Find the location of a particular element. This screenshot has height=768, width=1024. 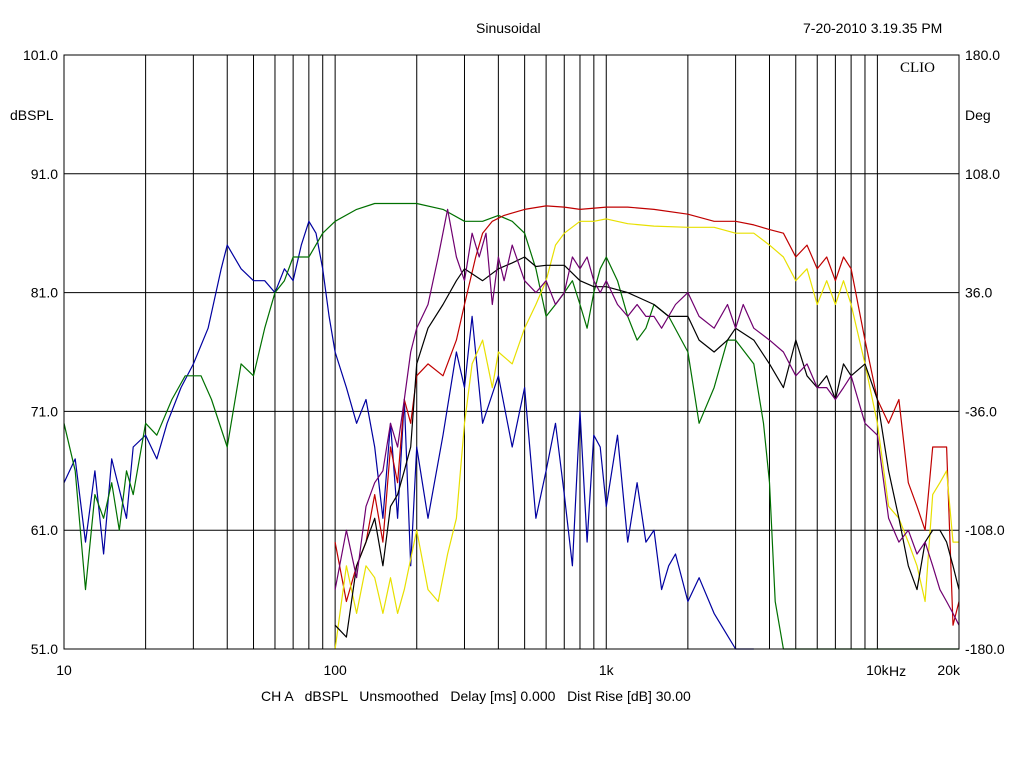

y-tick-label: 81.0 is located at coordinates (44, 293).